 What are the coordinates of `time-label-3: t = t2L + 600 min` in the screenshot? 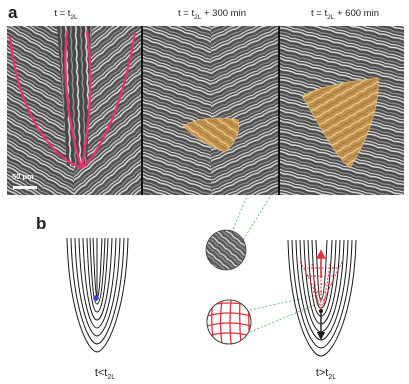 It's located at (345, 14).